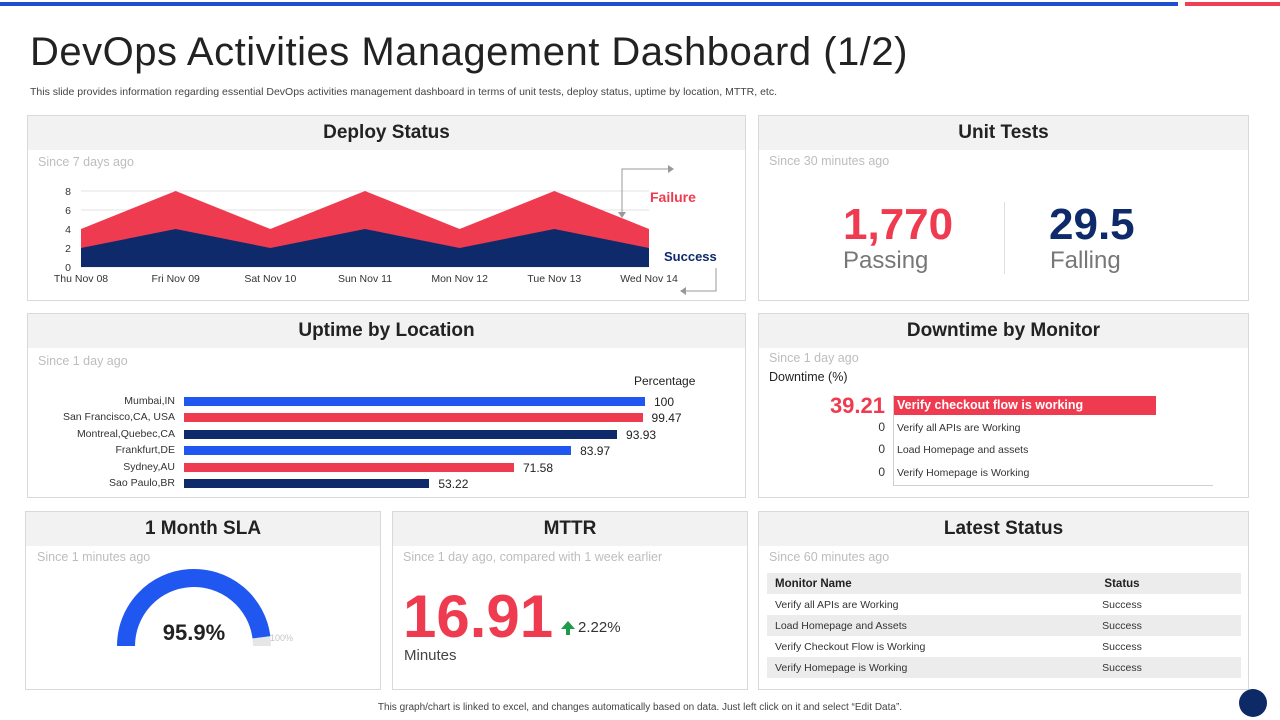 Image resolution: width=1280 pixels, height=720 pixels. What do you see at coordinates (83, 361) in the screenshot?
I see `uptime-since: Since 1 day ago` at bounding box center [83, 361].